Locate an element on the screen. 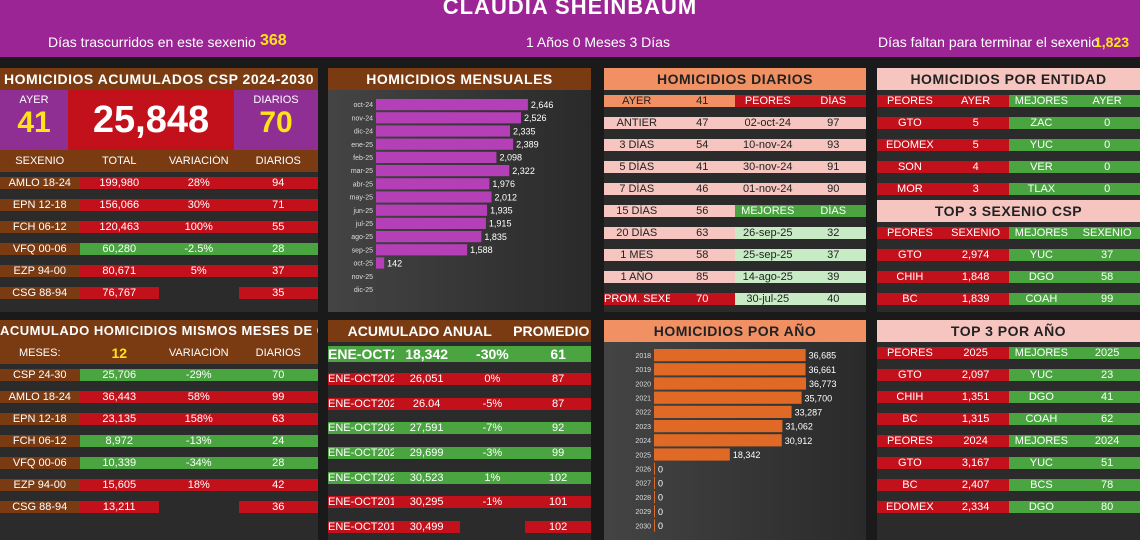 This screenshot has width=1140, height=540. anual-header: ACUMULADO ANUAL PROMEDIO is located at coordinates (459, 331).